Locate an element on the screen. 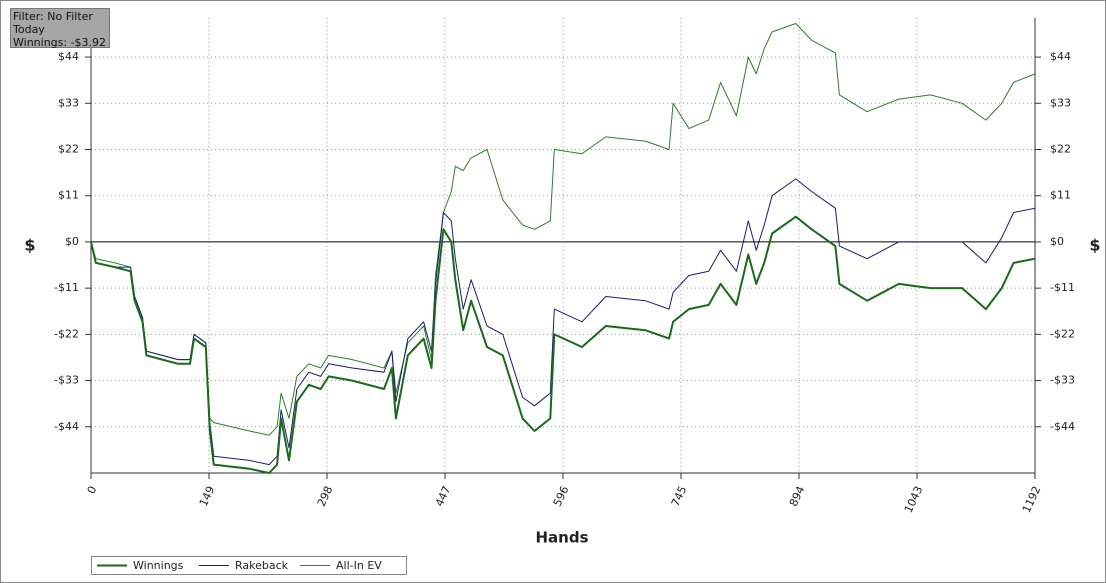 The height and width of the screenshot is (583, 1106). info-line: Filter: No Filter is located at coordinates (53, 16).